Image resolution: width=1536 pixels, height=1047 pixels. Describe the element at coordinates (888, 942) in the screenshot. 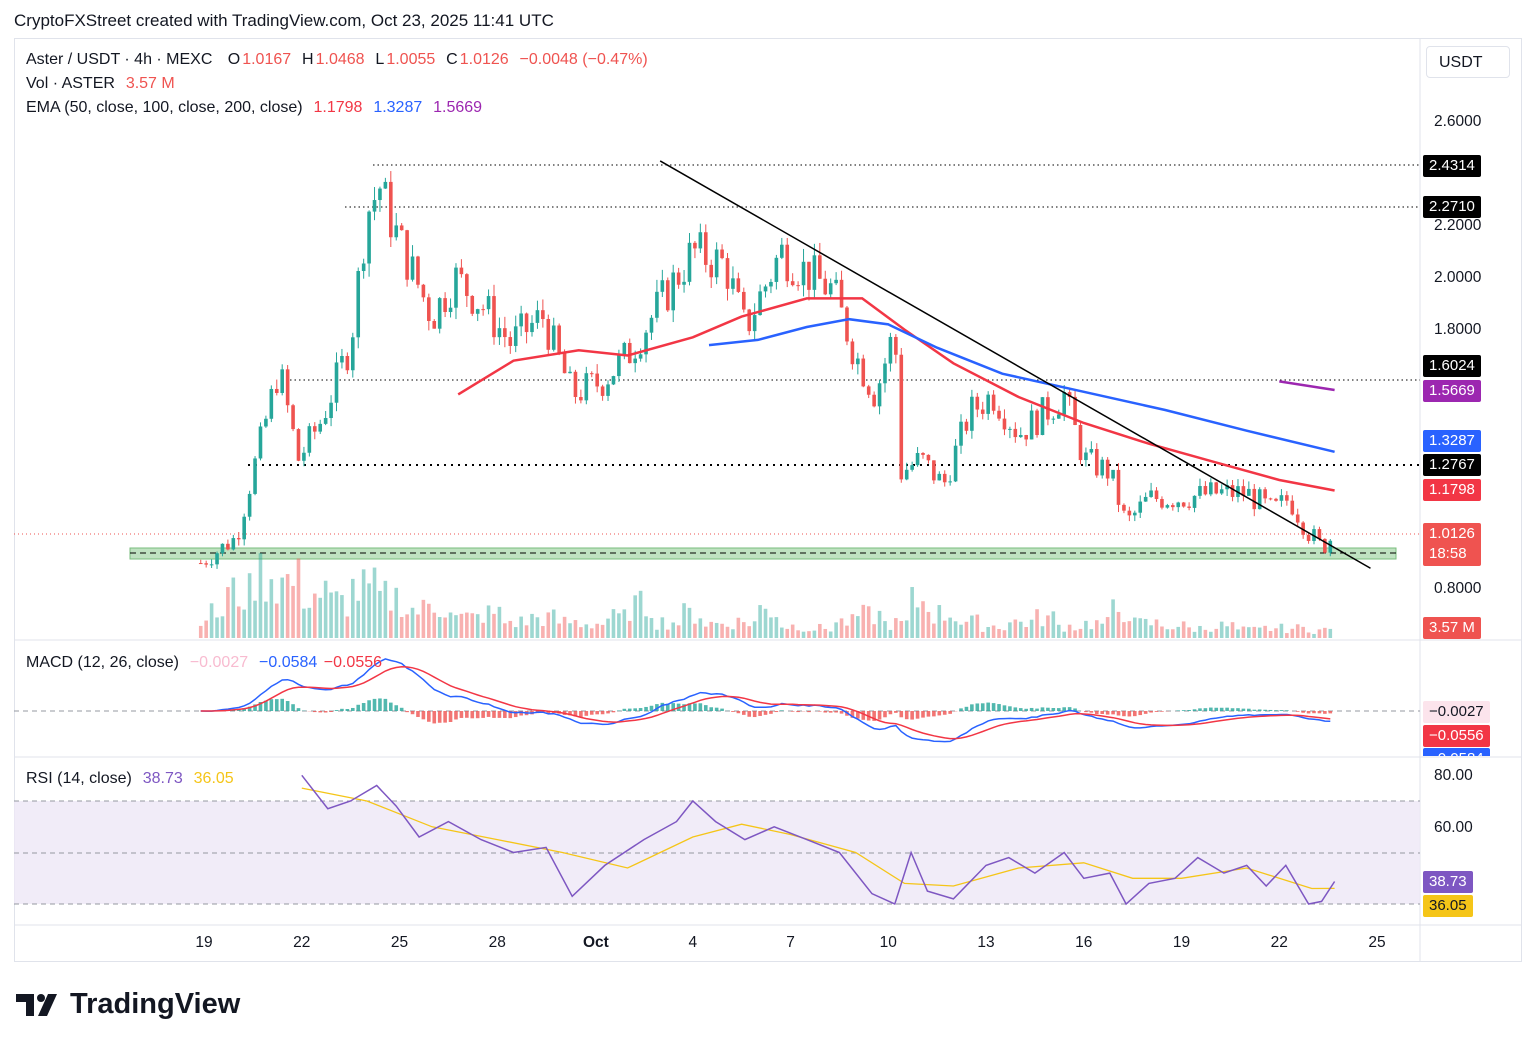

I see `time-tick-7: 10` at that location.